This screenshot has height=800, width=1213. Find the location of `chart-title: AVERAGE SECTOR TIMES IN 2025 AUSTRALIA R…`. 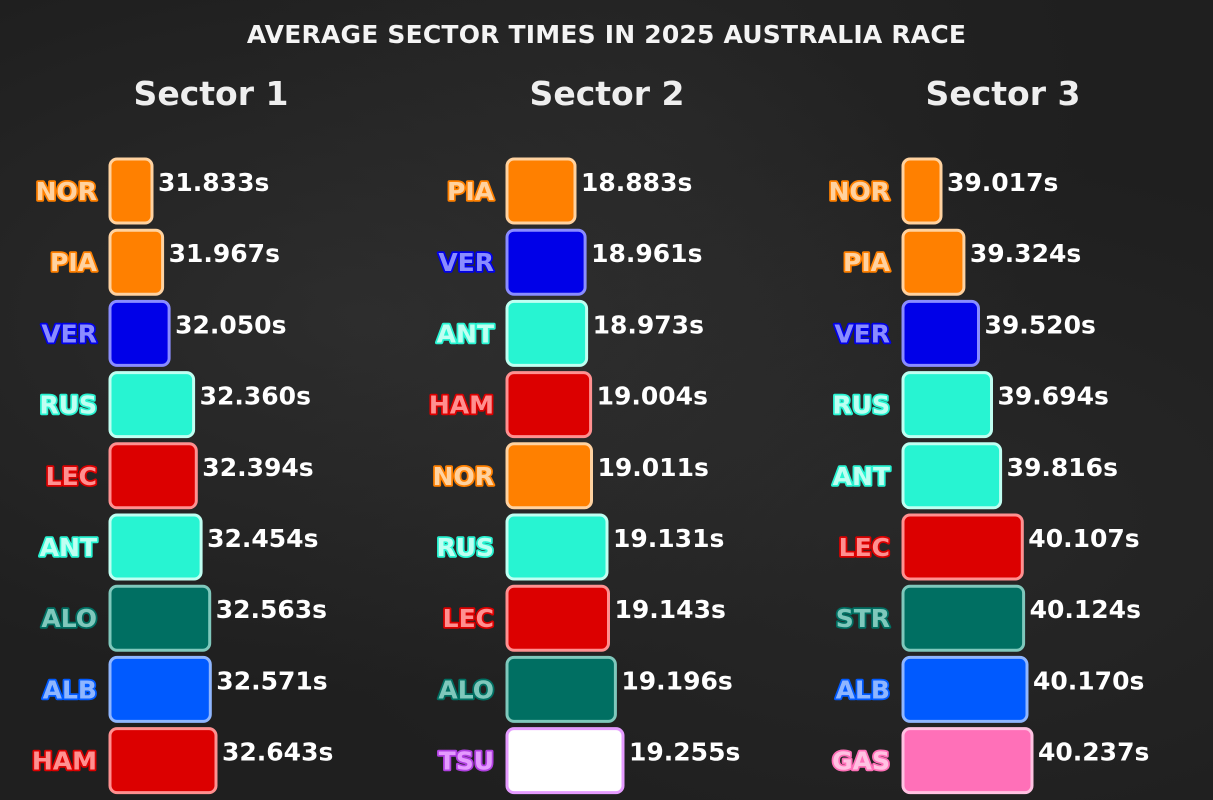

chart-title: AVERAGE SECTOR TIMES IN 2025 AUSTRALIA R… is located at coordinates (606, 34).